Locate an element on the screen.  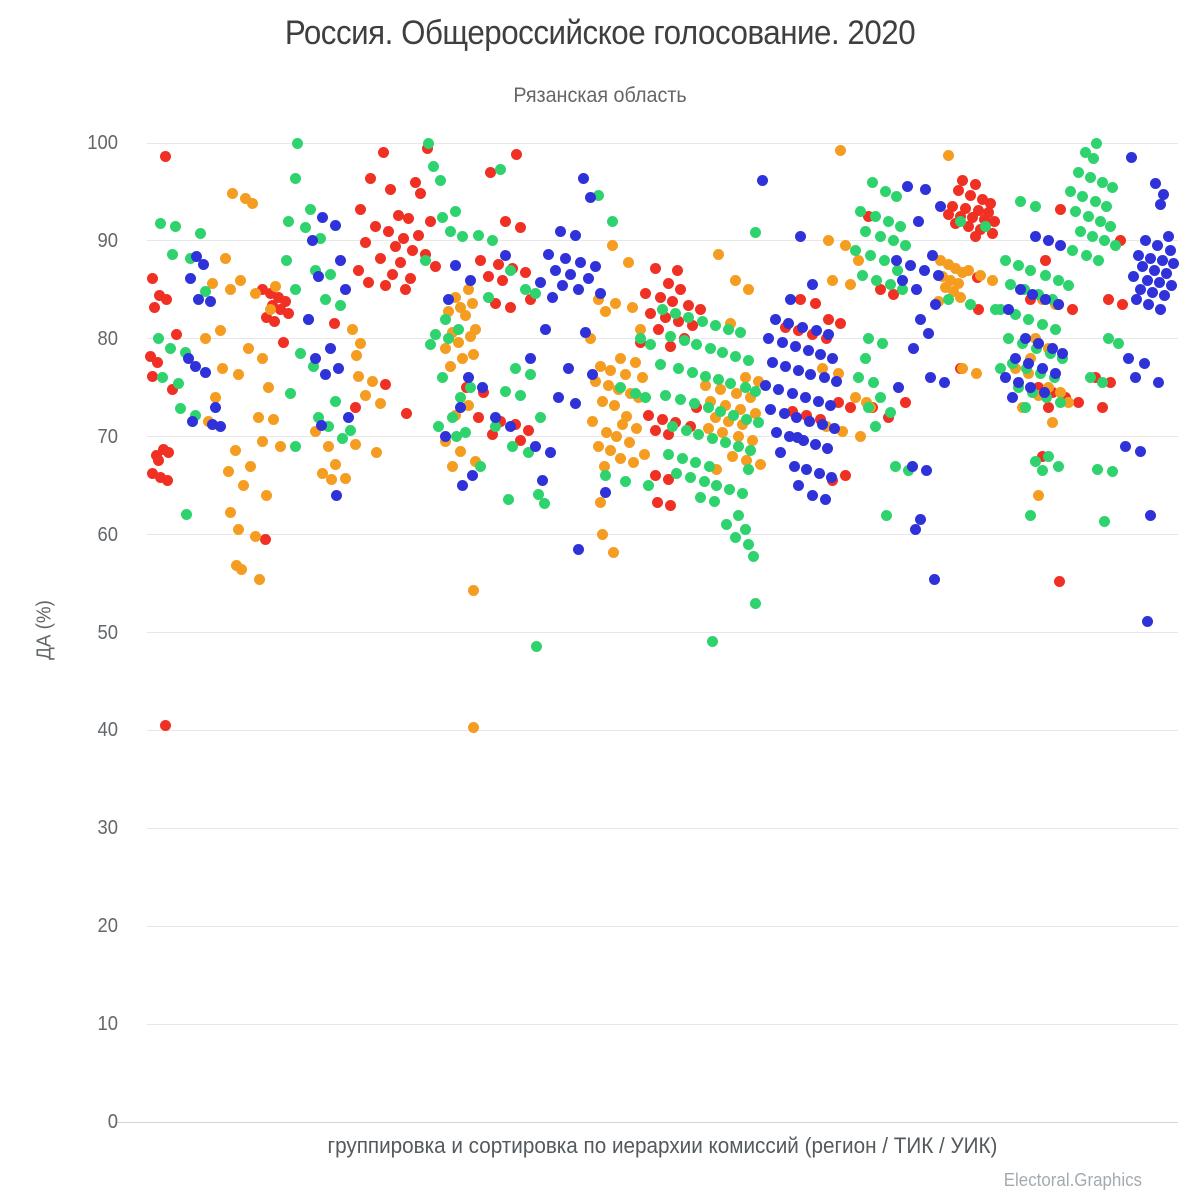
gridline is located at coordinates (662, 535).